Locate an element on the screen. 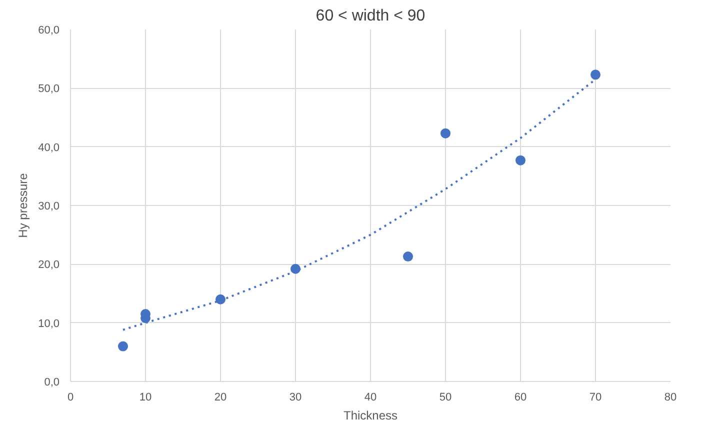  y-tick-label: 50,0 is located at coordinates (49, 89).